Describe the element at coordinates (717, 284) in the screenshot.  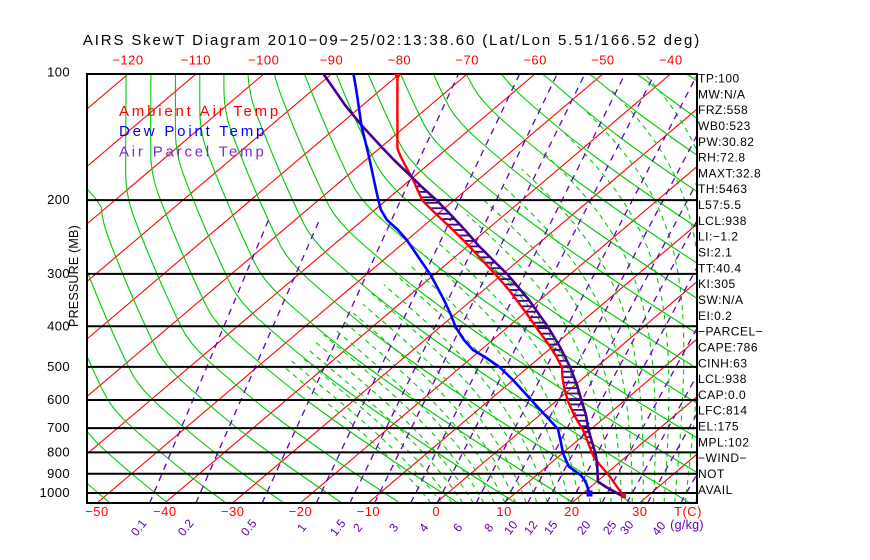
I see `svg-text: KI:305` at that location.